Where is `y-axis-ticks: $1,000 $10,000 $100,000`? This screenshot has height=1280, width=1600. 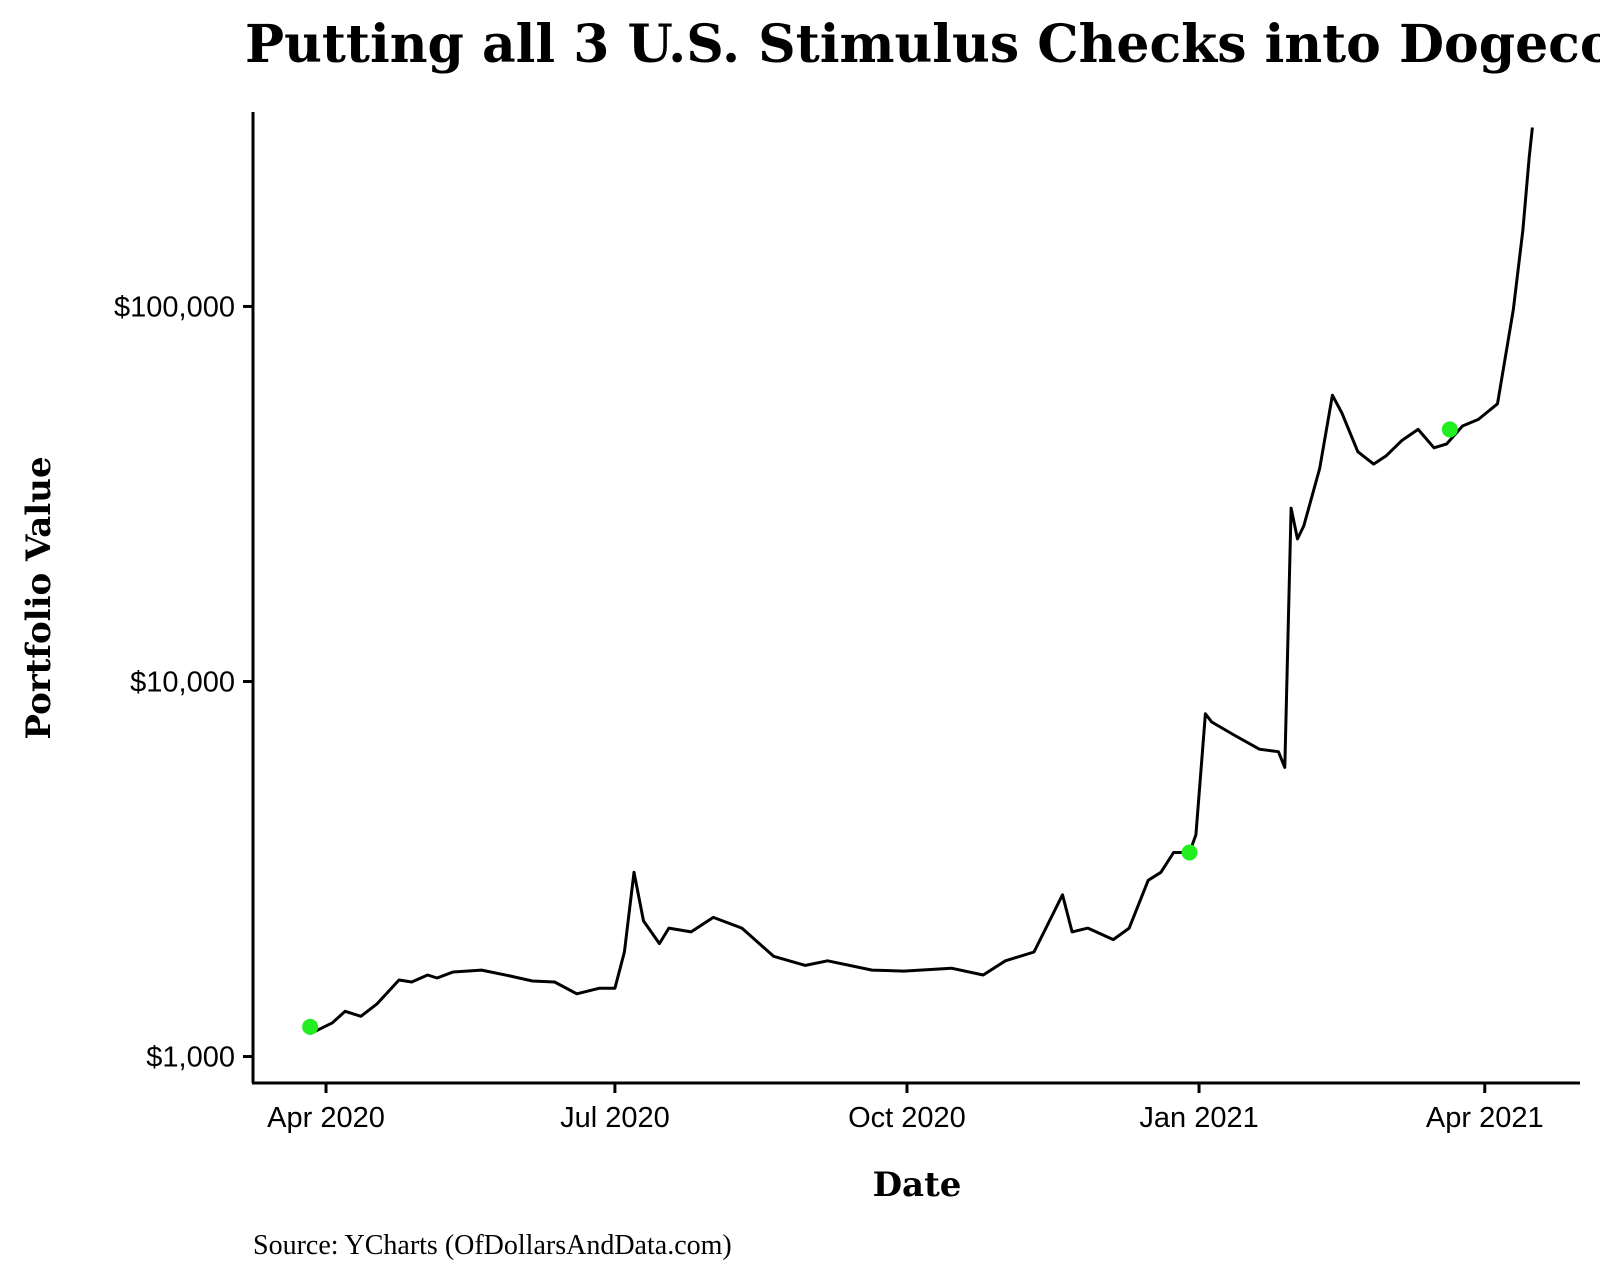
y-axis-ticks: $1,000 $10,000 $100,000 is located at coordinates (183, 682).